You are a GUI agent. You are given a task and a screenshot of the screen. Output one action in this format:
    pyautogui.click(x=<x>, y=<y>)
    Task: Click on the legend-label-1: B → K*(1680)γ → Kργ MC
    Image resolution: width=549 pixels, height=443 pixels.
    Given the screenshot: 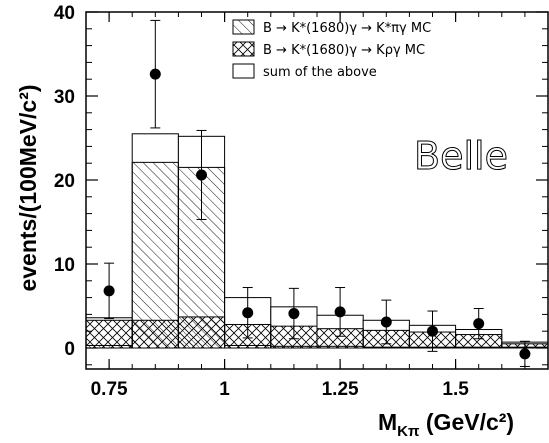 What is the action you would take?
    pyautogui.click(x=344, y=50)
    